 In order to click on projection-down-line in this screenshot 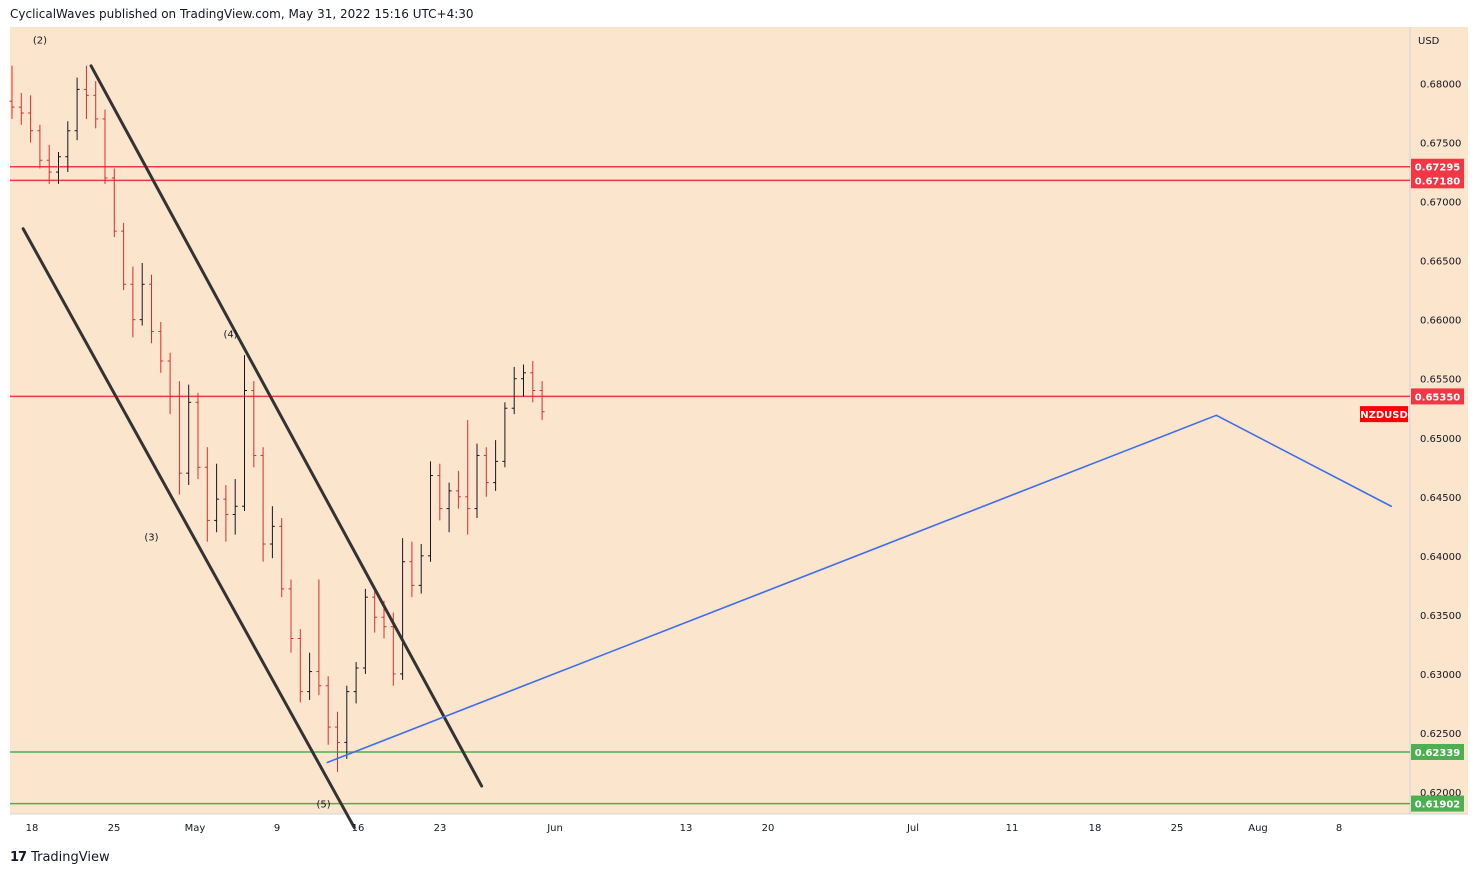, I will do `click(1303, 461)`.